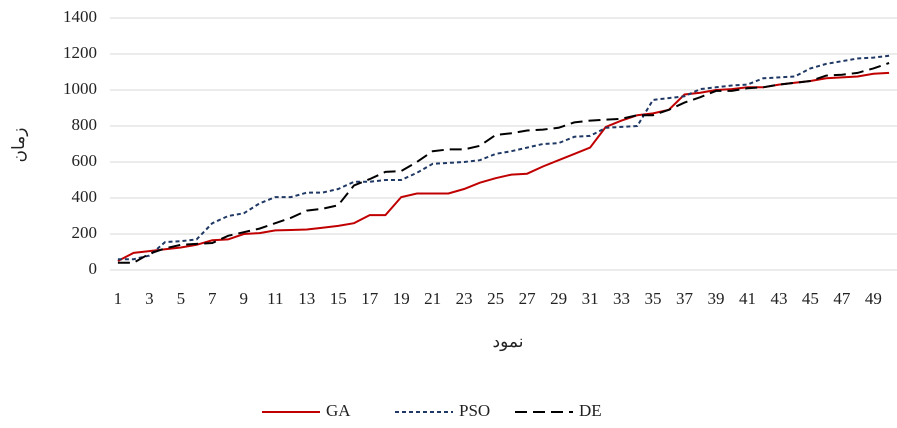 This screenshot has width=897, height=428. Describe the element at coordinates (338, 410) in the screenshot. I see `legend-label: GA` at that location.